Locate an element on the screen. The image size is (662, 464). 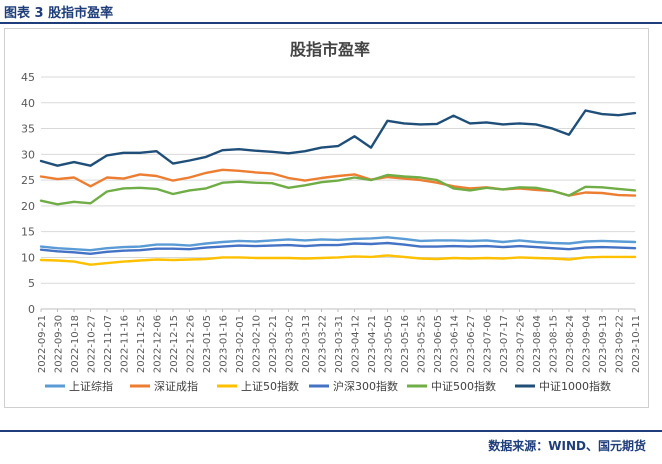
y-tick-label: 20 is located at coordinates (28, 206).